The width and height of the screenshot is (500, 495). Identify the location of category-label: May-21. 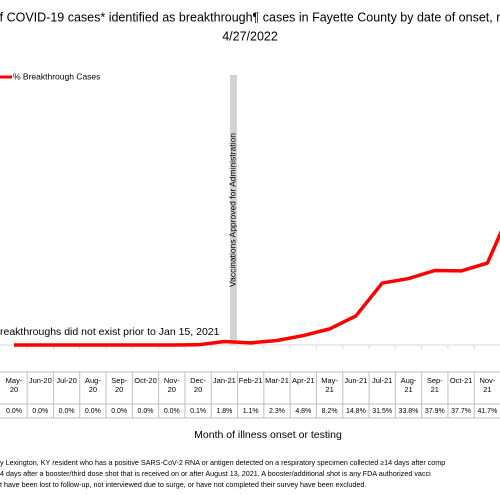
(329, 385).